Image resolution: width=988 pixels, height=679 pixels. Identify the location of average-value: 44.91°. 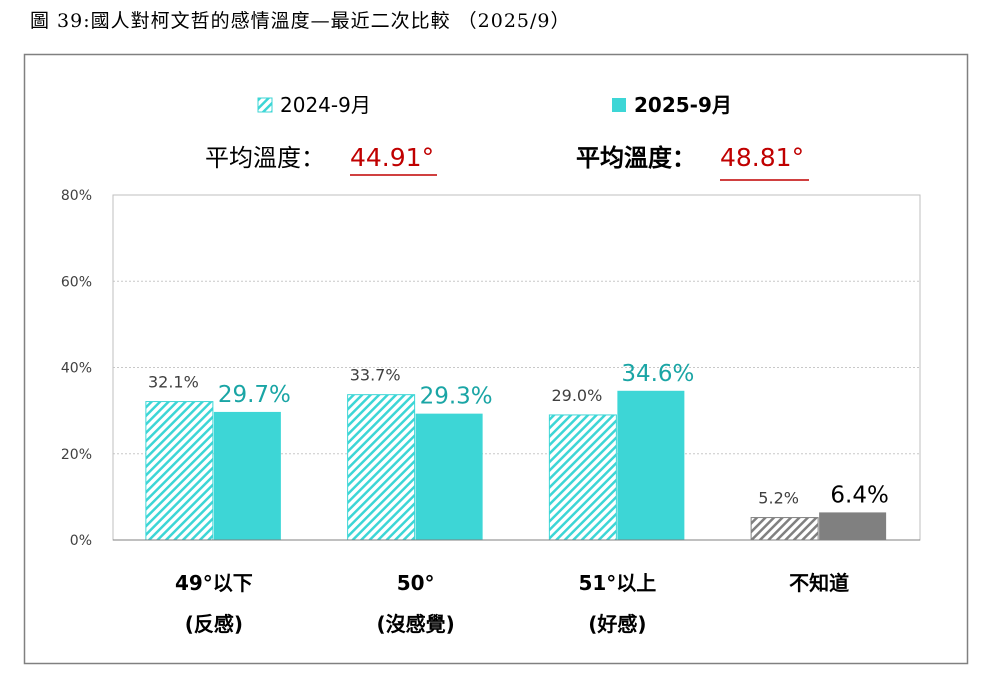
(392, 157).